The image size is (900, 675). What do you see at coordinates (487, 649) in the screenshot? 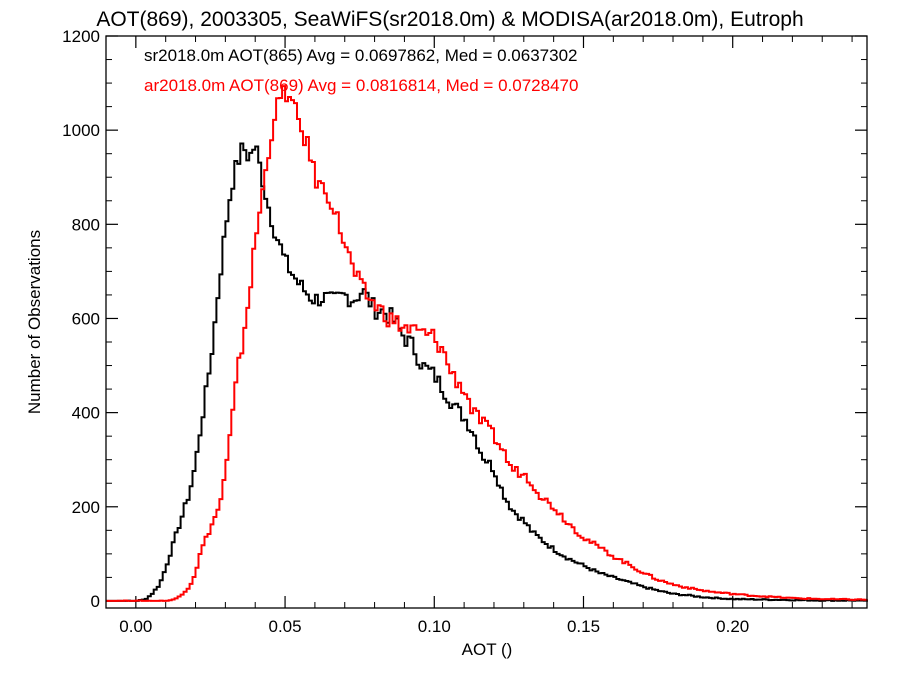
I see `x-axis-label: AOT ()` at bounding box center [487, 649].